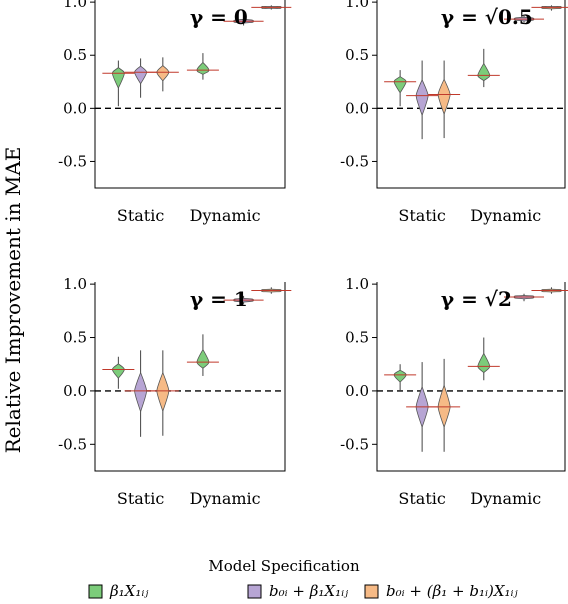  I want to click on legend-label-1: b₀ᵢ + β₁X₁ᵢⱼ, so click(308, 591).